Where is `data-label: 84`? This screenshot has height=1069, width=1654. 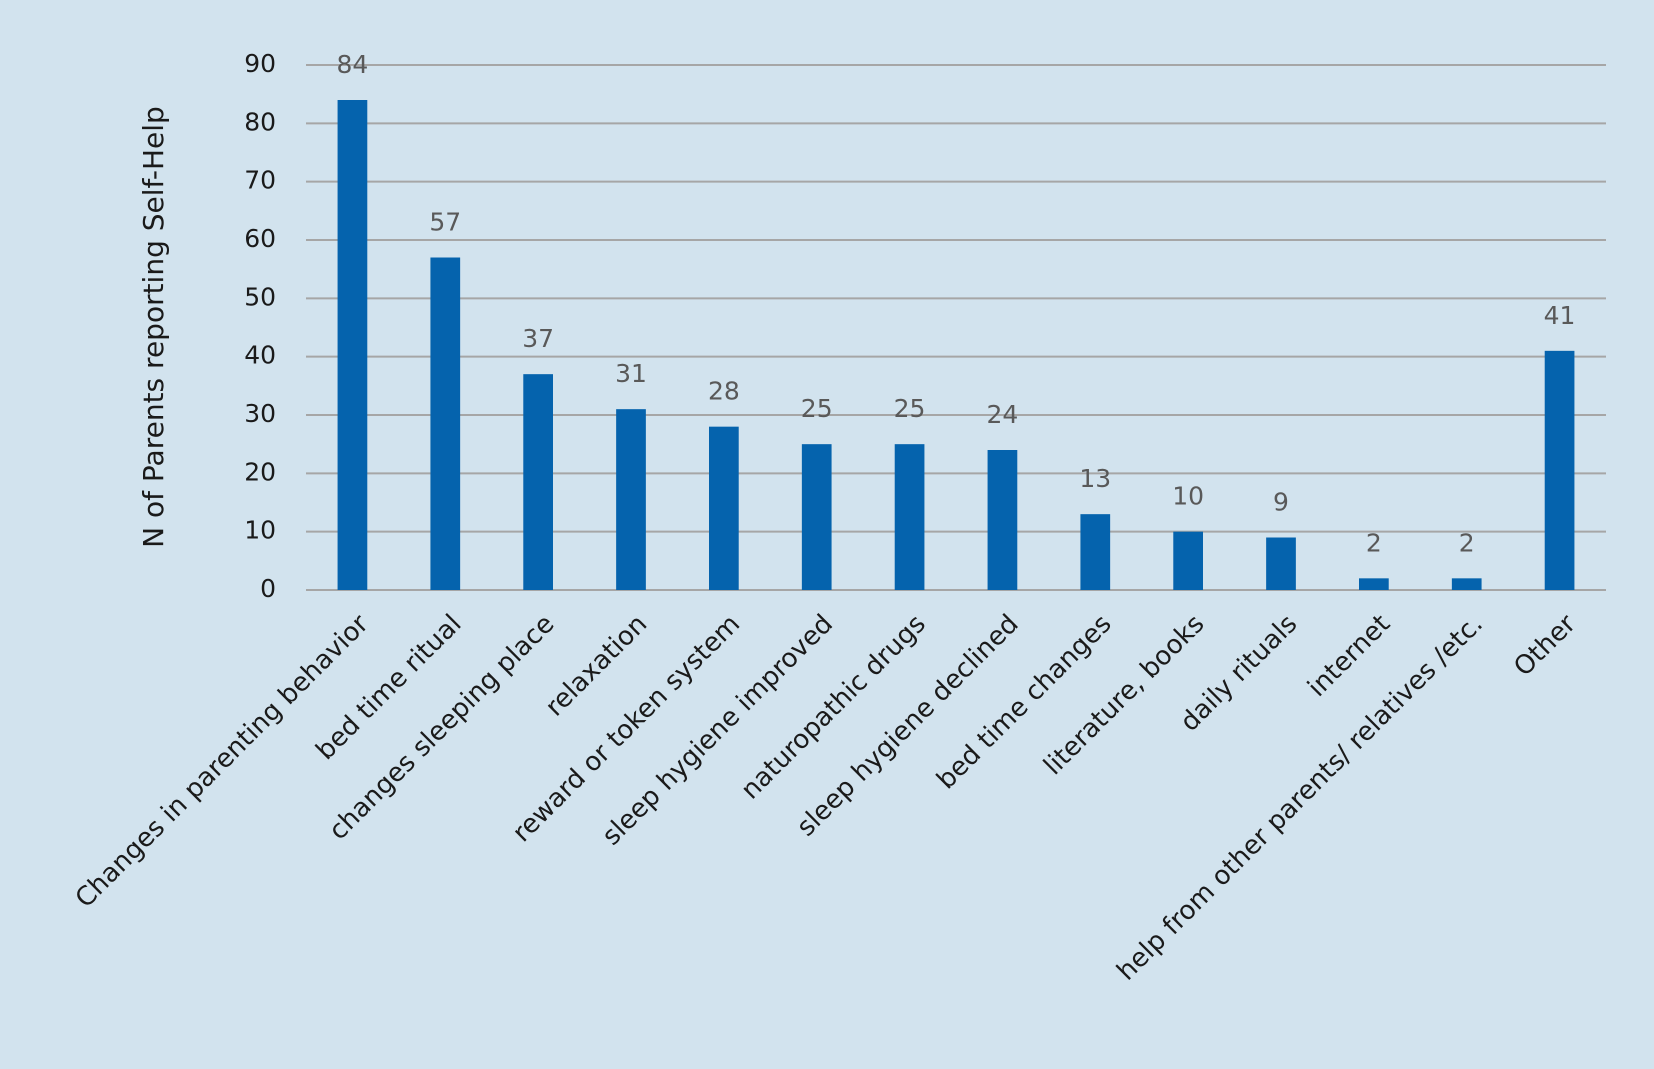 data-label: 84 is located at coordinates (353, 64).